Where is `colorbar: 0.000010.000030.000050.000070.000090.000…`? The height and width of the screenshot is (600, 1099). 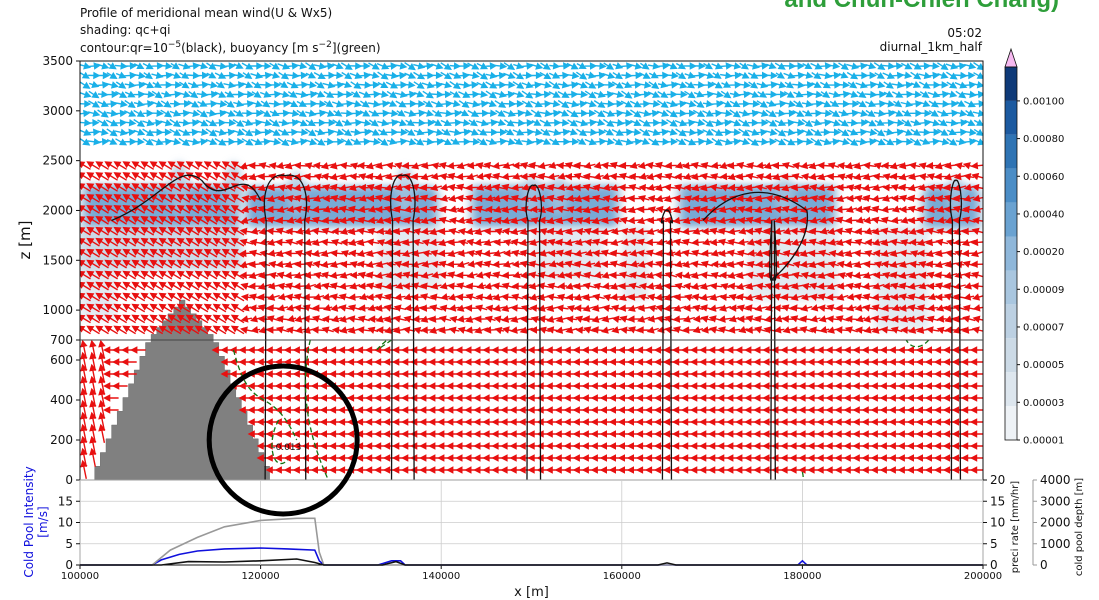
colorbar: 0.000010.000030.000050.000070.000090.000… is located at coordinates (1034, 247).